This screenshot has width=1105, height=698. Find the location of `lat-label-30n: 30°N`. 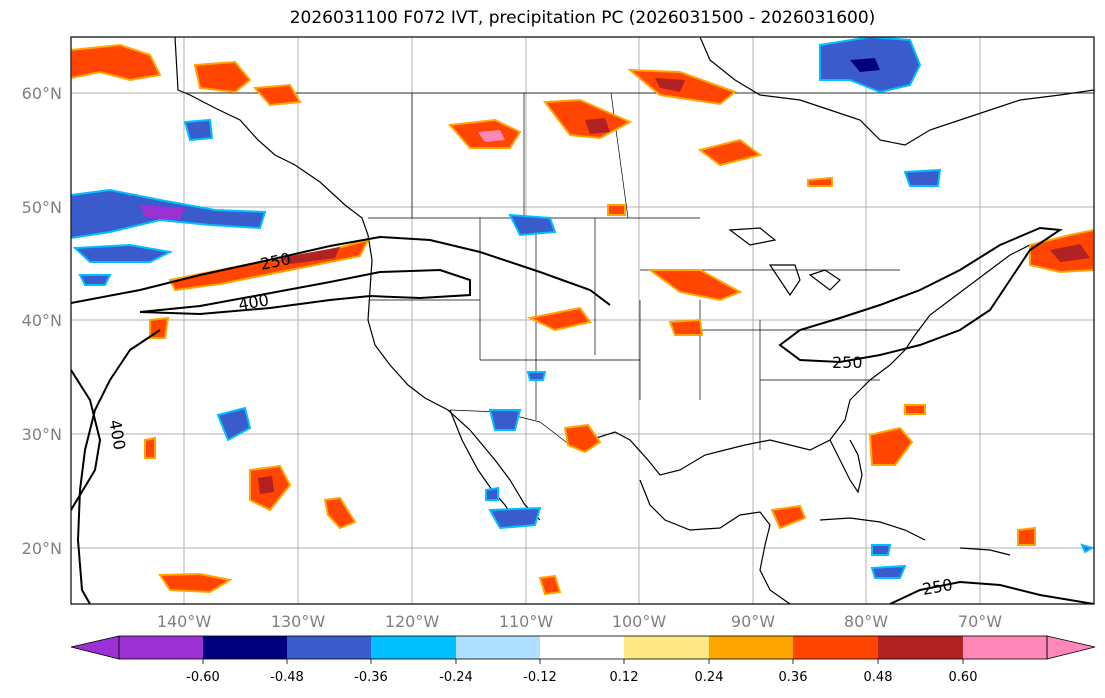

lat-label-30n: 30°N is located at coordinates (42, 434).